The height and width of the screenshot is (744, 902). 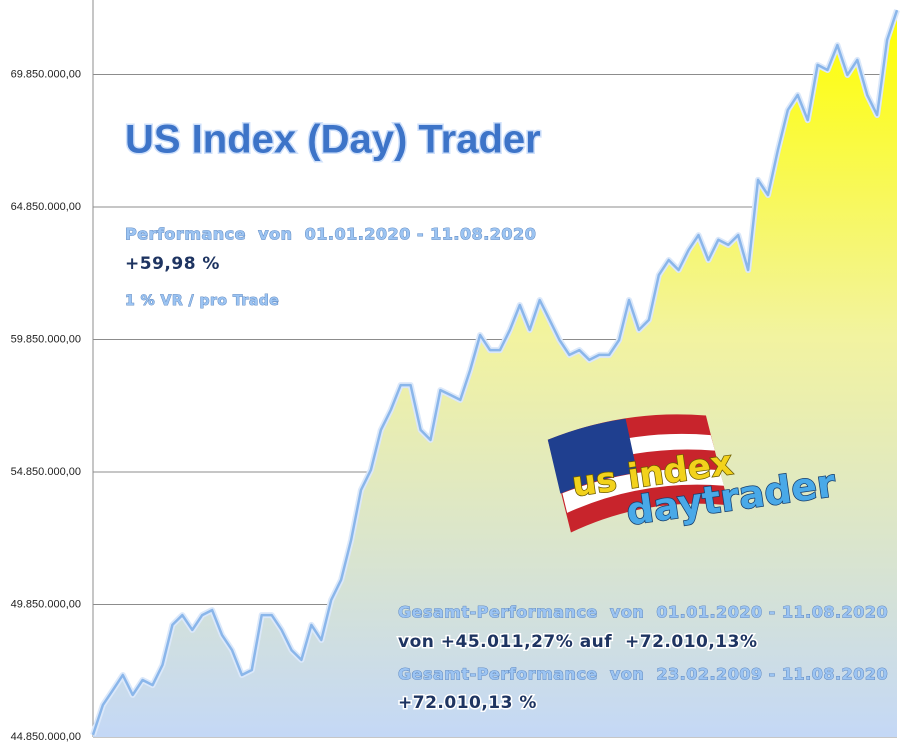 I want to click on y-tick-label: 54.850.000,00, so click(x=46, y=472).